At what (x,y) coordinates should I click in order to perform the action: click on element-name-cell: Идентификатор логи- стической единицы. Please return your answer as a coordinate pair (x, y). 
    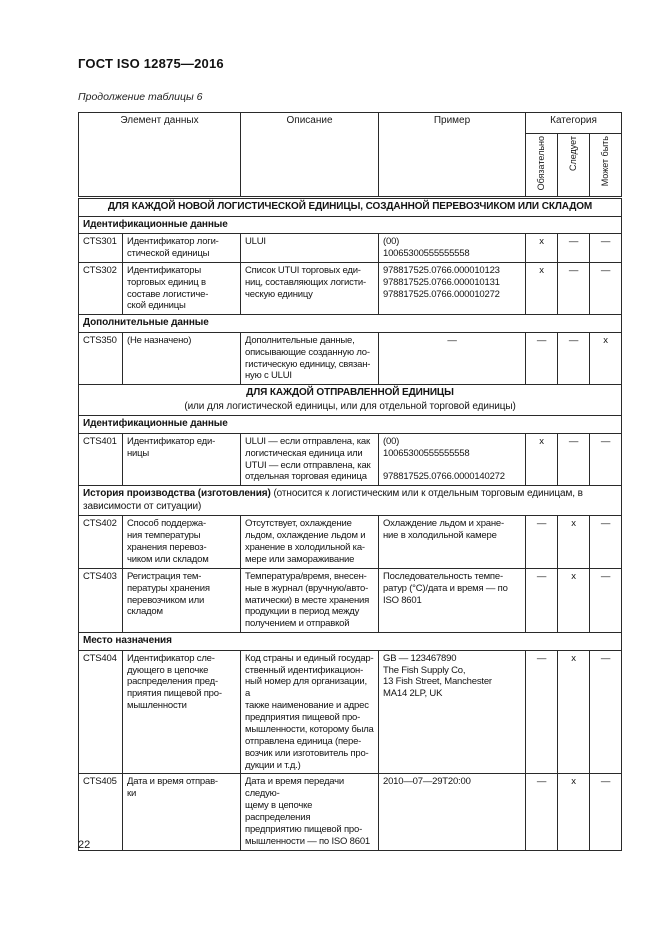
    Looking at the image, I should click on (181, 248).